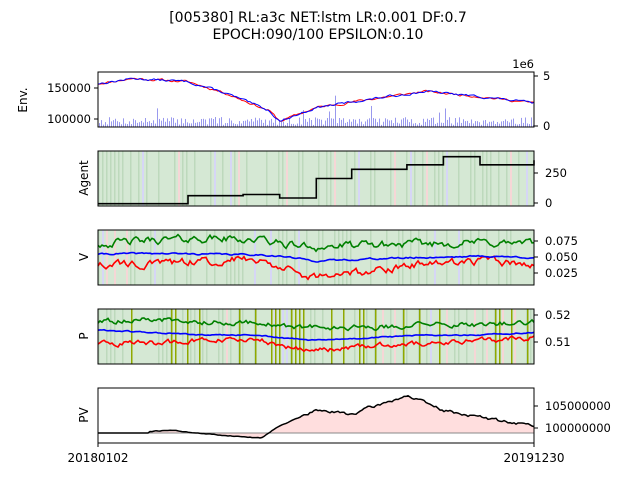  What do you see at coordinates (556, 173) in the screenshot?
I see `agent-ytick-label-250: 250` at bounding box center [556, 173].